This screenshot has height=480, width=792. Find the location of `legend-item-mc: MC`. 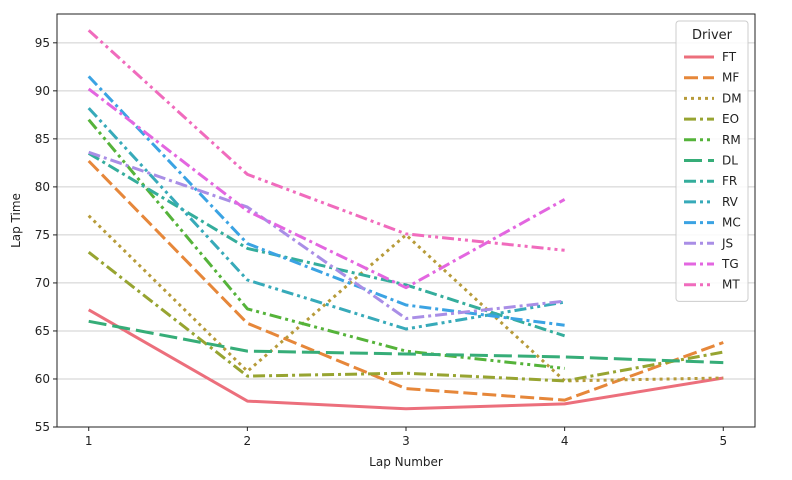

legend-item-mc: MC is located at coordinates (712, 223).